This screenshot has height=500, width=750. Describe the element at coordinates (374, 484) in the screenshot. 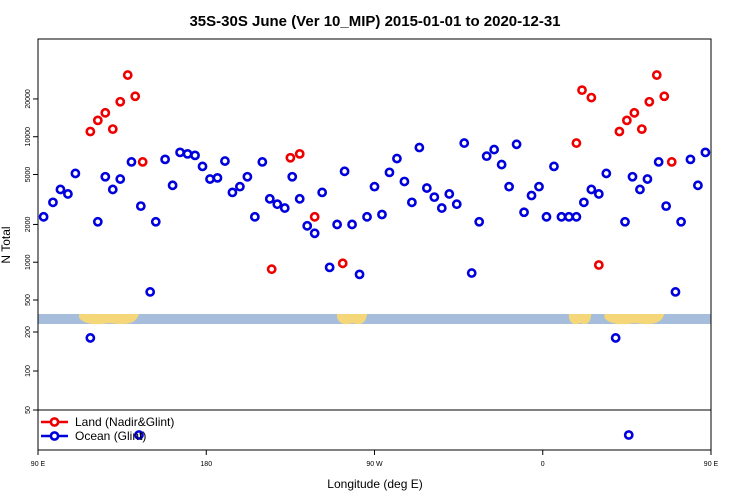

I see `x-axis-label: Longitude (deg E)` at that location.